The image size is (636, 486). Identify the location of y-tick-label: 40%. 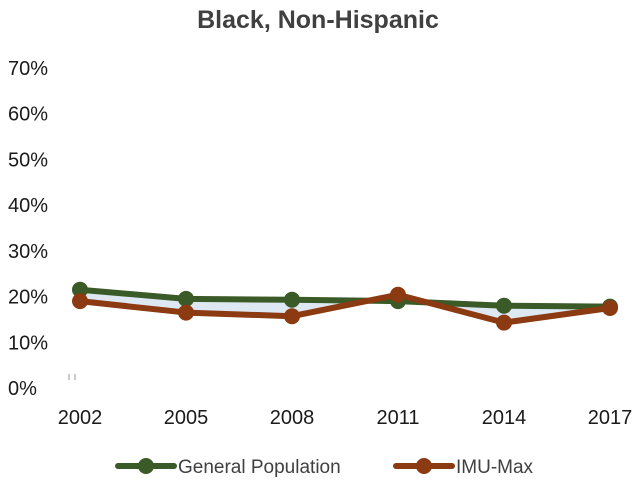
(28, 206).